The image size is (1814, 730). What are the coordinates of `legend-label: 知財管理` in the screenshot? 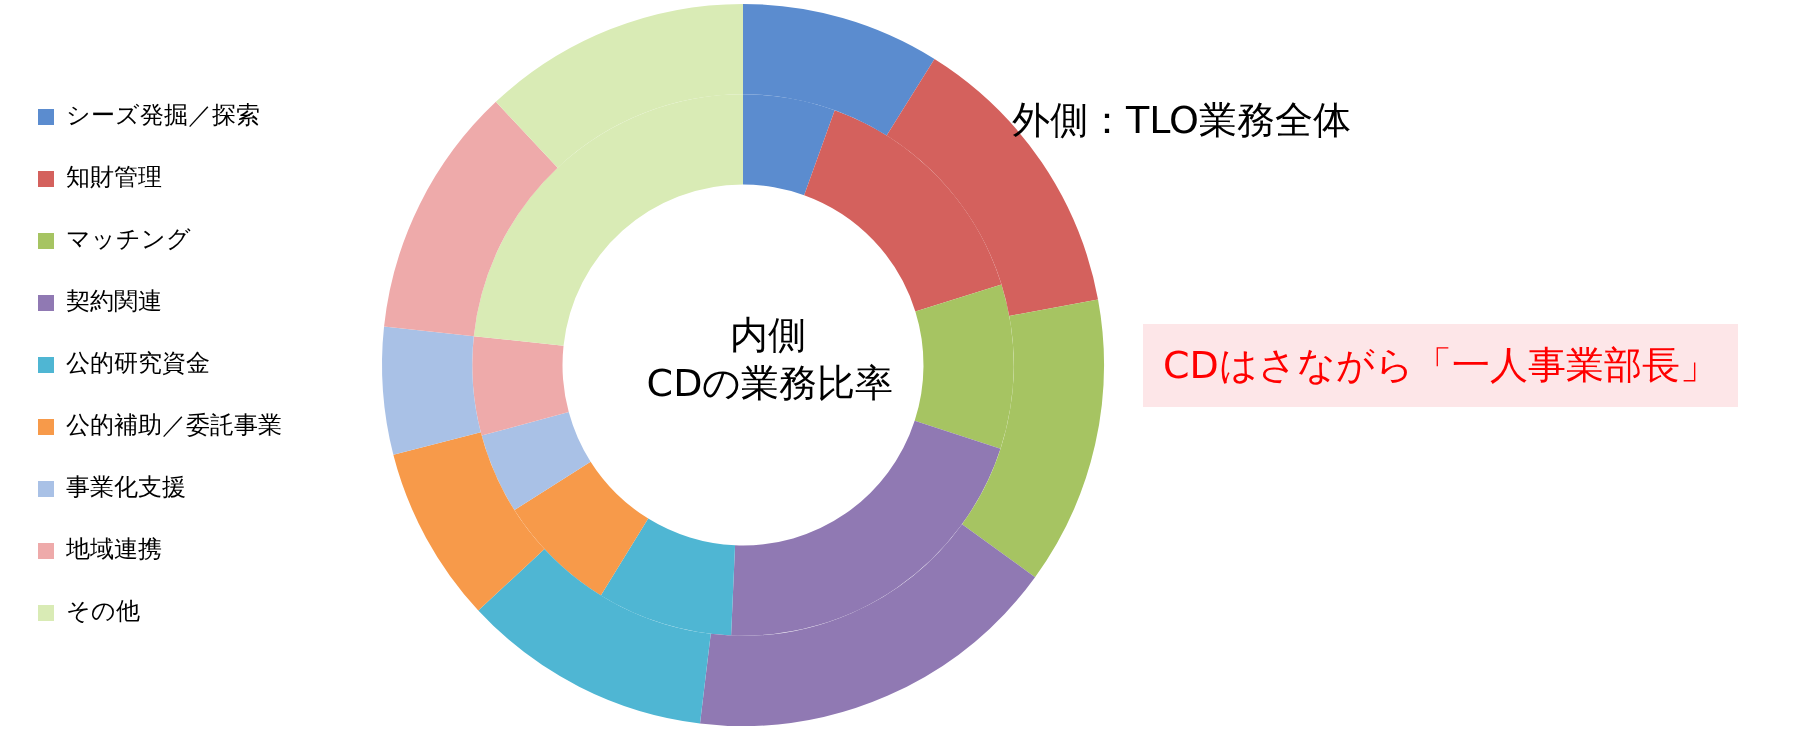 It's located at (114, 177).